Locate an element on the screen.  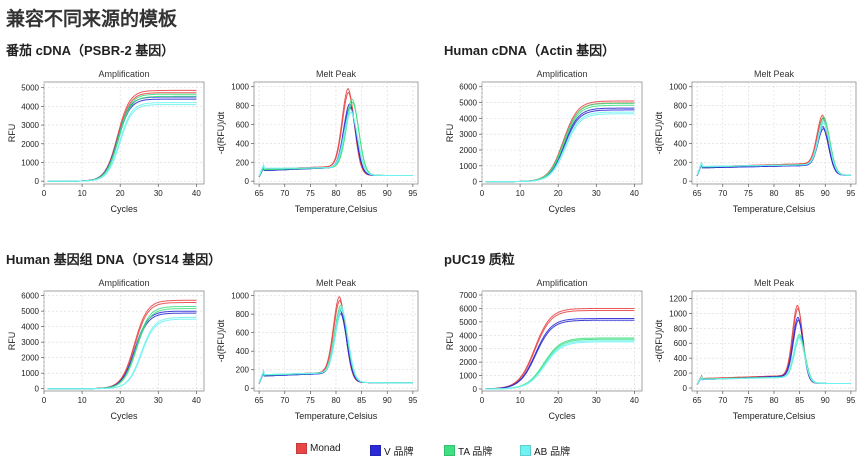
y-tick-label: 4000 is located at coordinates (468, 118).